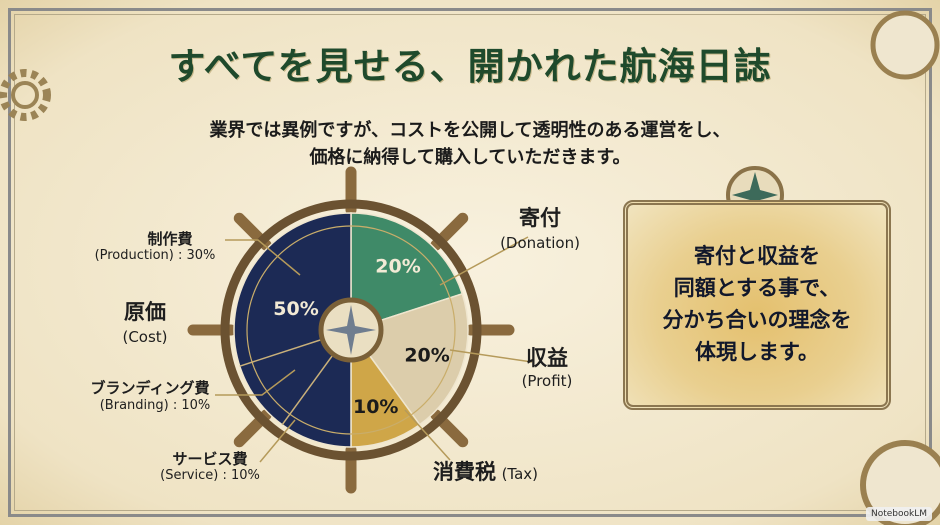  I want to click on pie-slice-label-2: 10%, so click(375, 407).